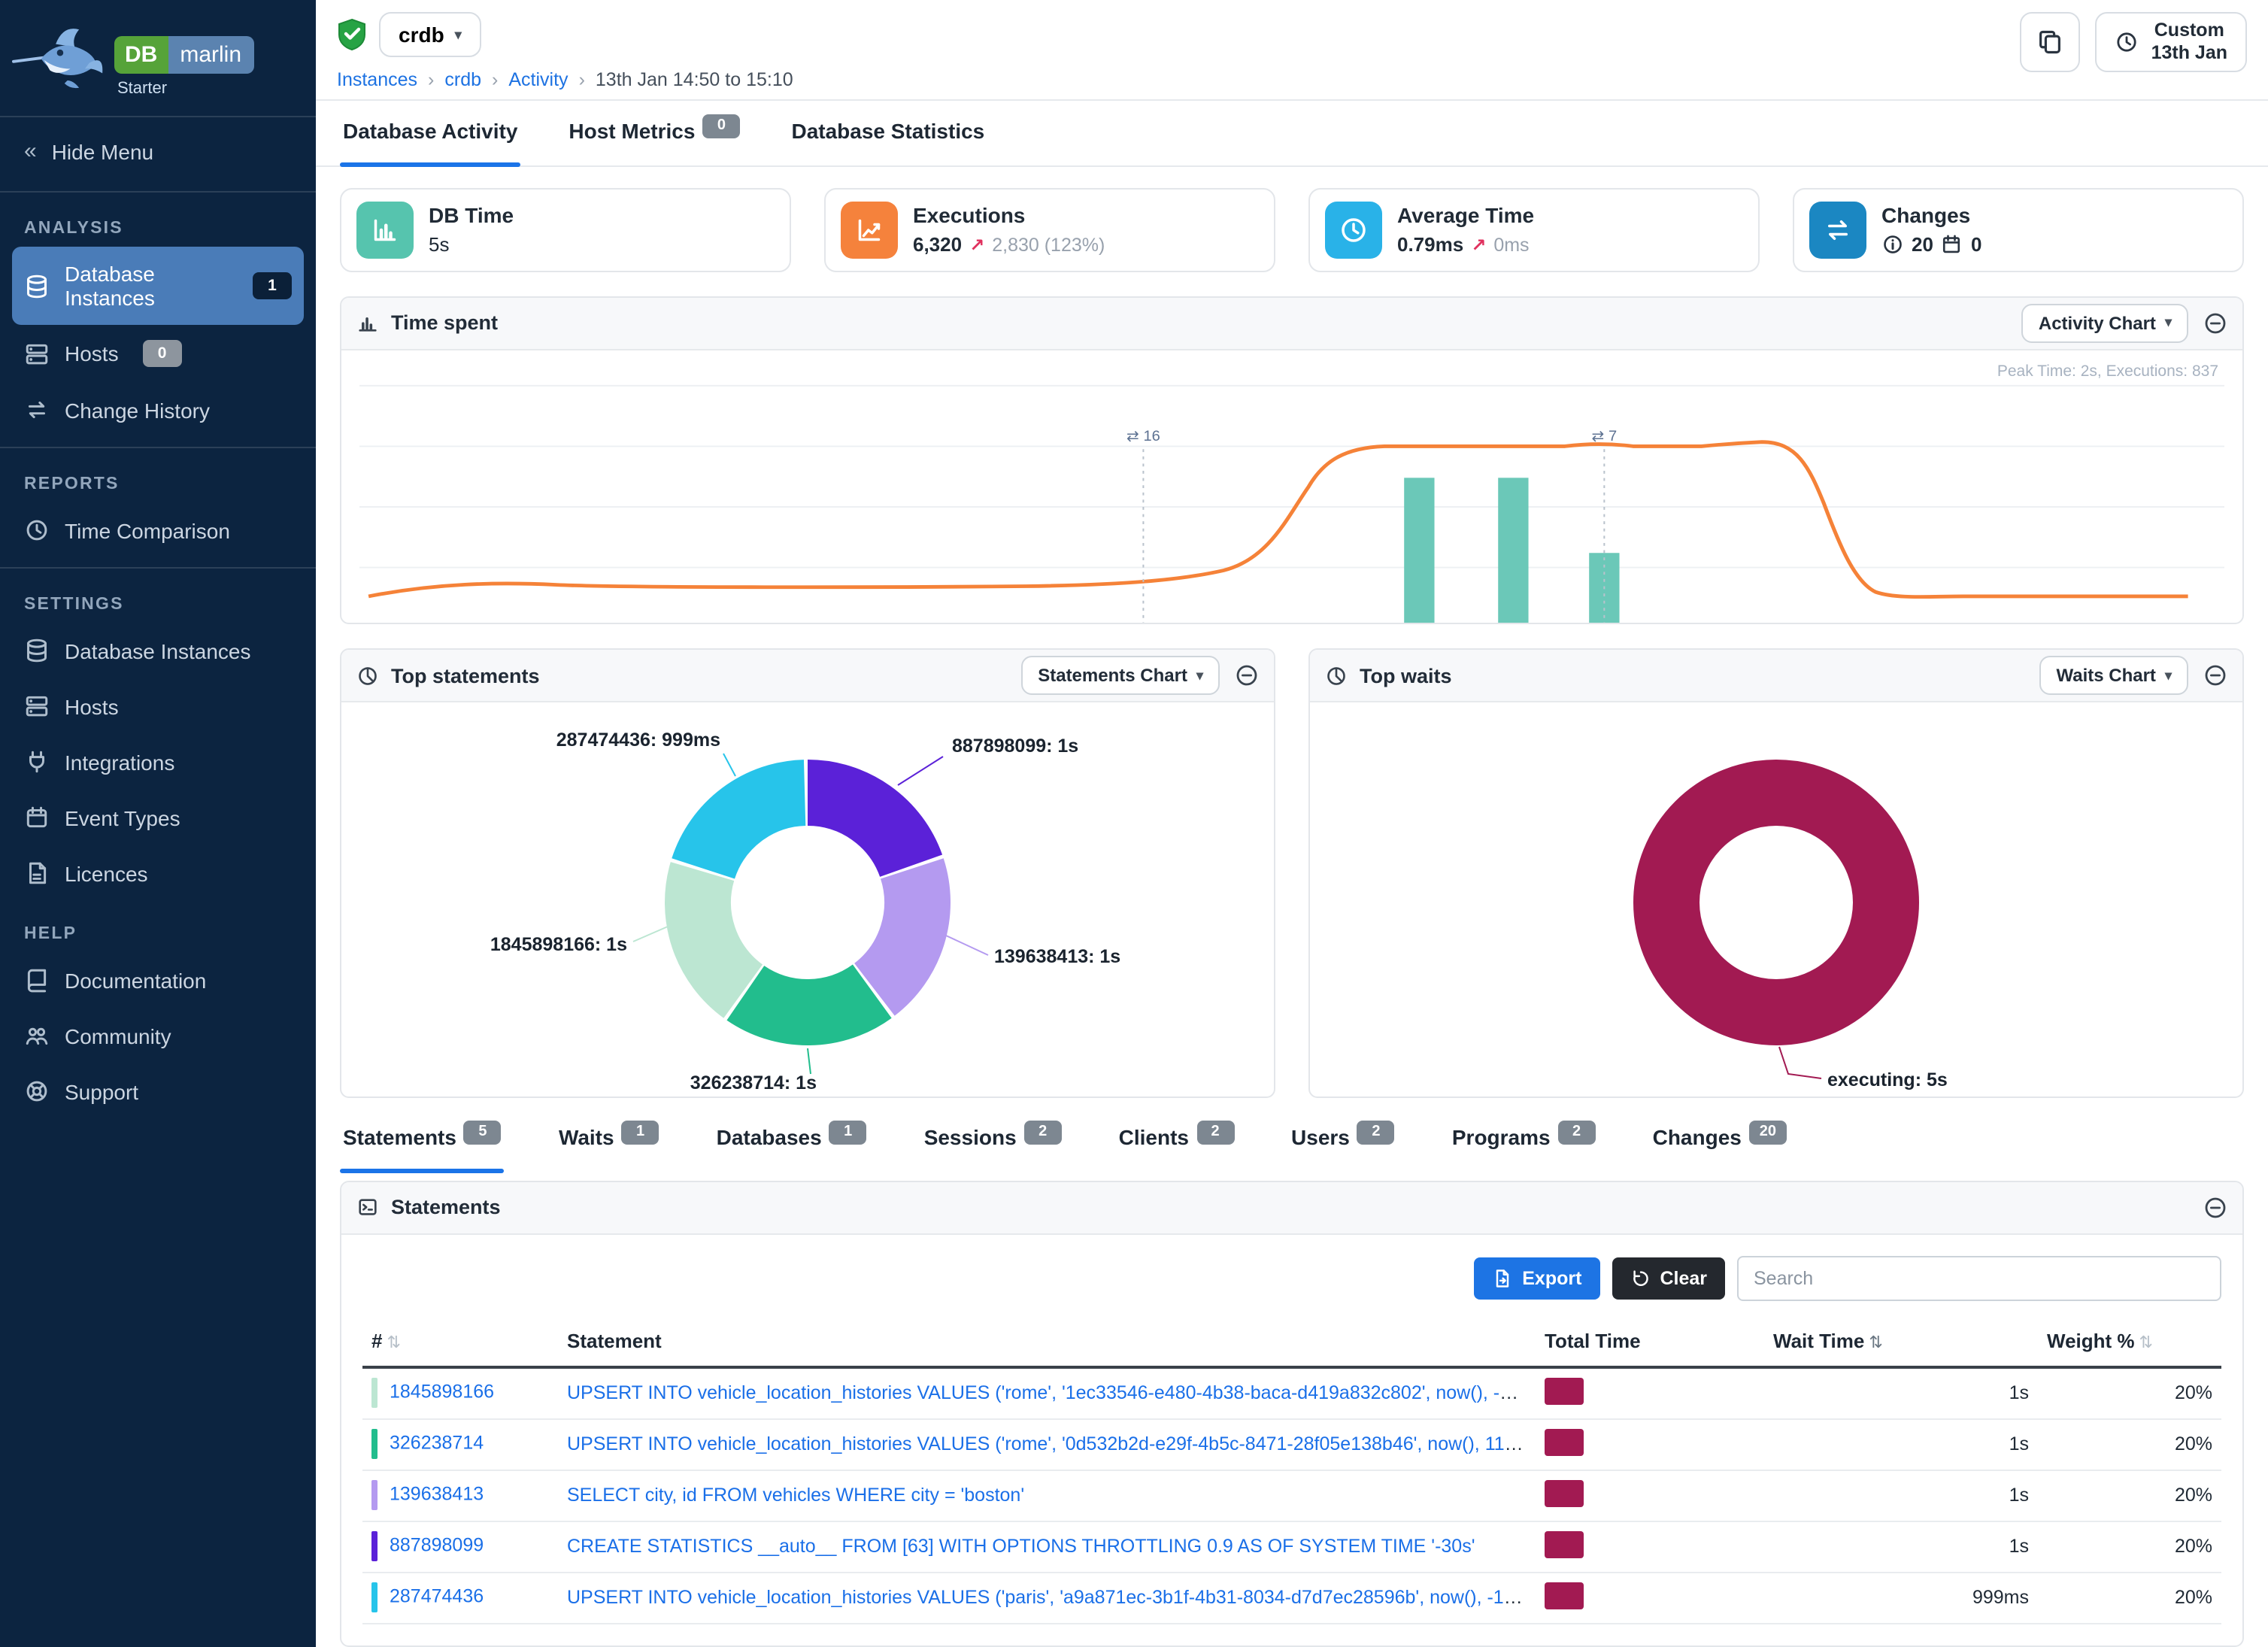  What do you see at coordinates (638, 740) in the screenshot?
I see `svg-text: 287474436: 999ms` at bounding box center [638, 740].